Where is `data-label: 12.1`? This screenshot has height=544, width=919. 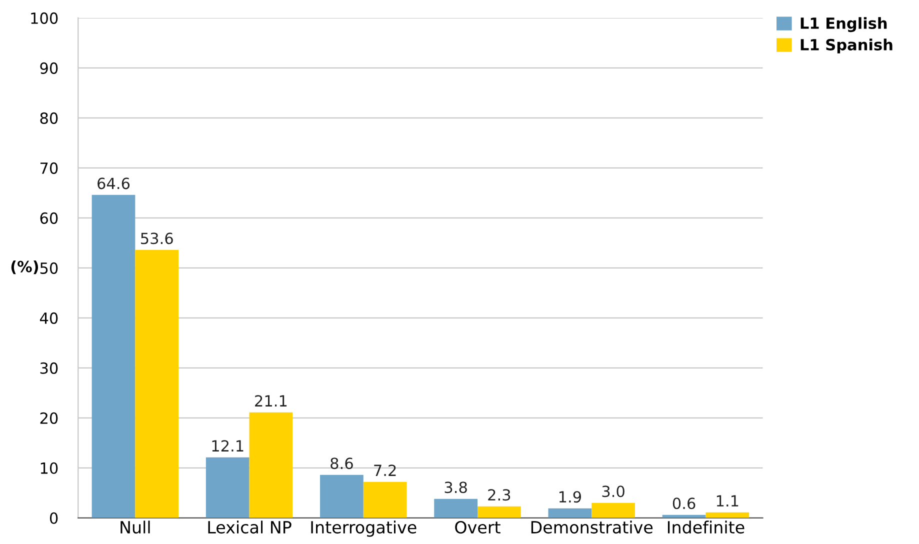 data-label: 12.1 is located at coordinates (228, 446).